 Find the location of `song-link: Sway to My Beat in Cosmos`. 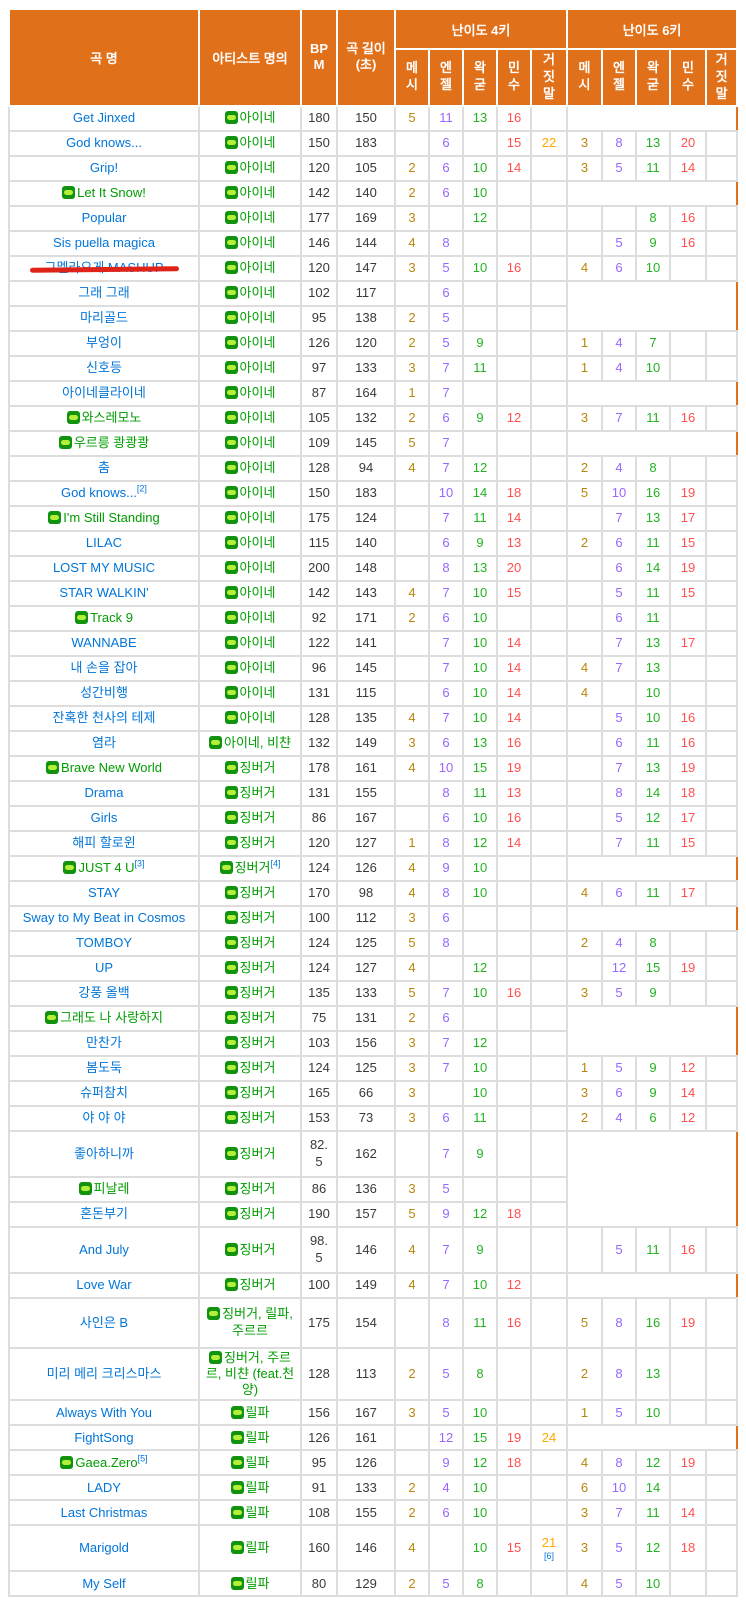

song-link: Sway to My Beat in Cosmos is located at coordinates (104, 918).